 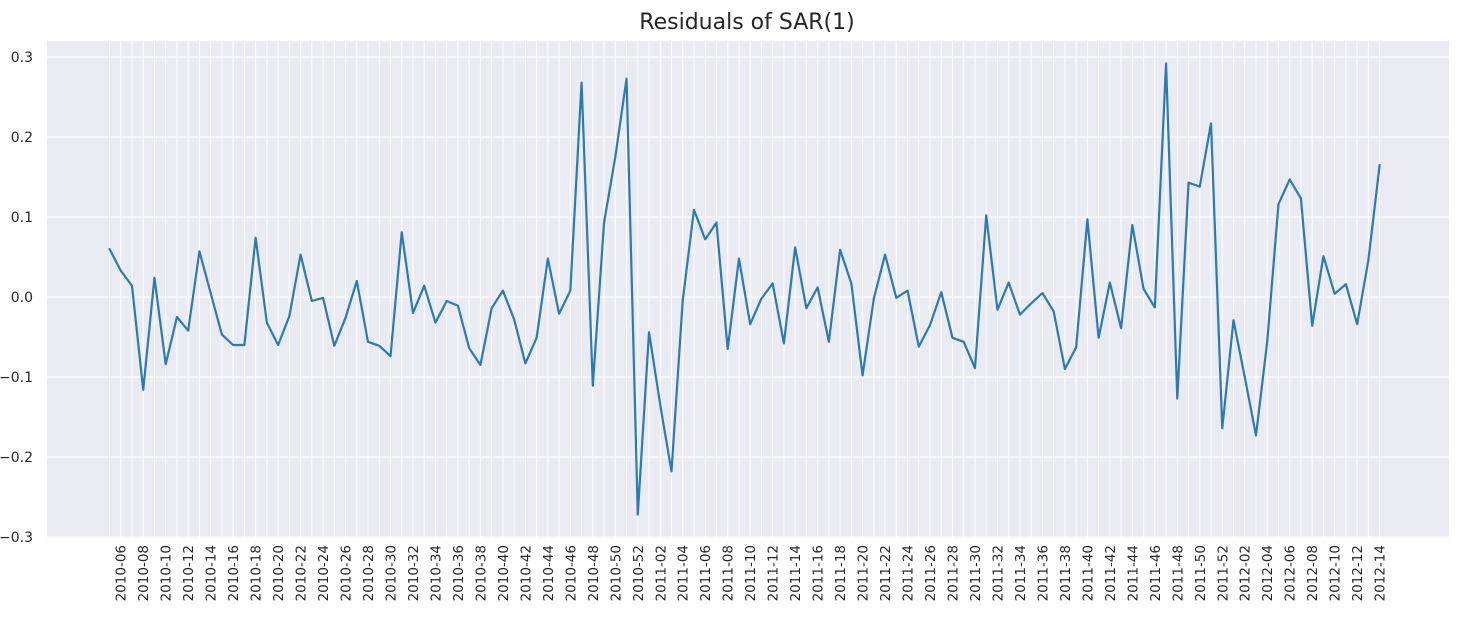 What do you see at coordinates (1111, 573) in the screenshot?
I see `x-tick-label: 2011-42` at bounding box center [1111, 573].